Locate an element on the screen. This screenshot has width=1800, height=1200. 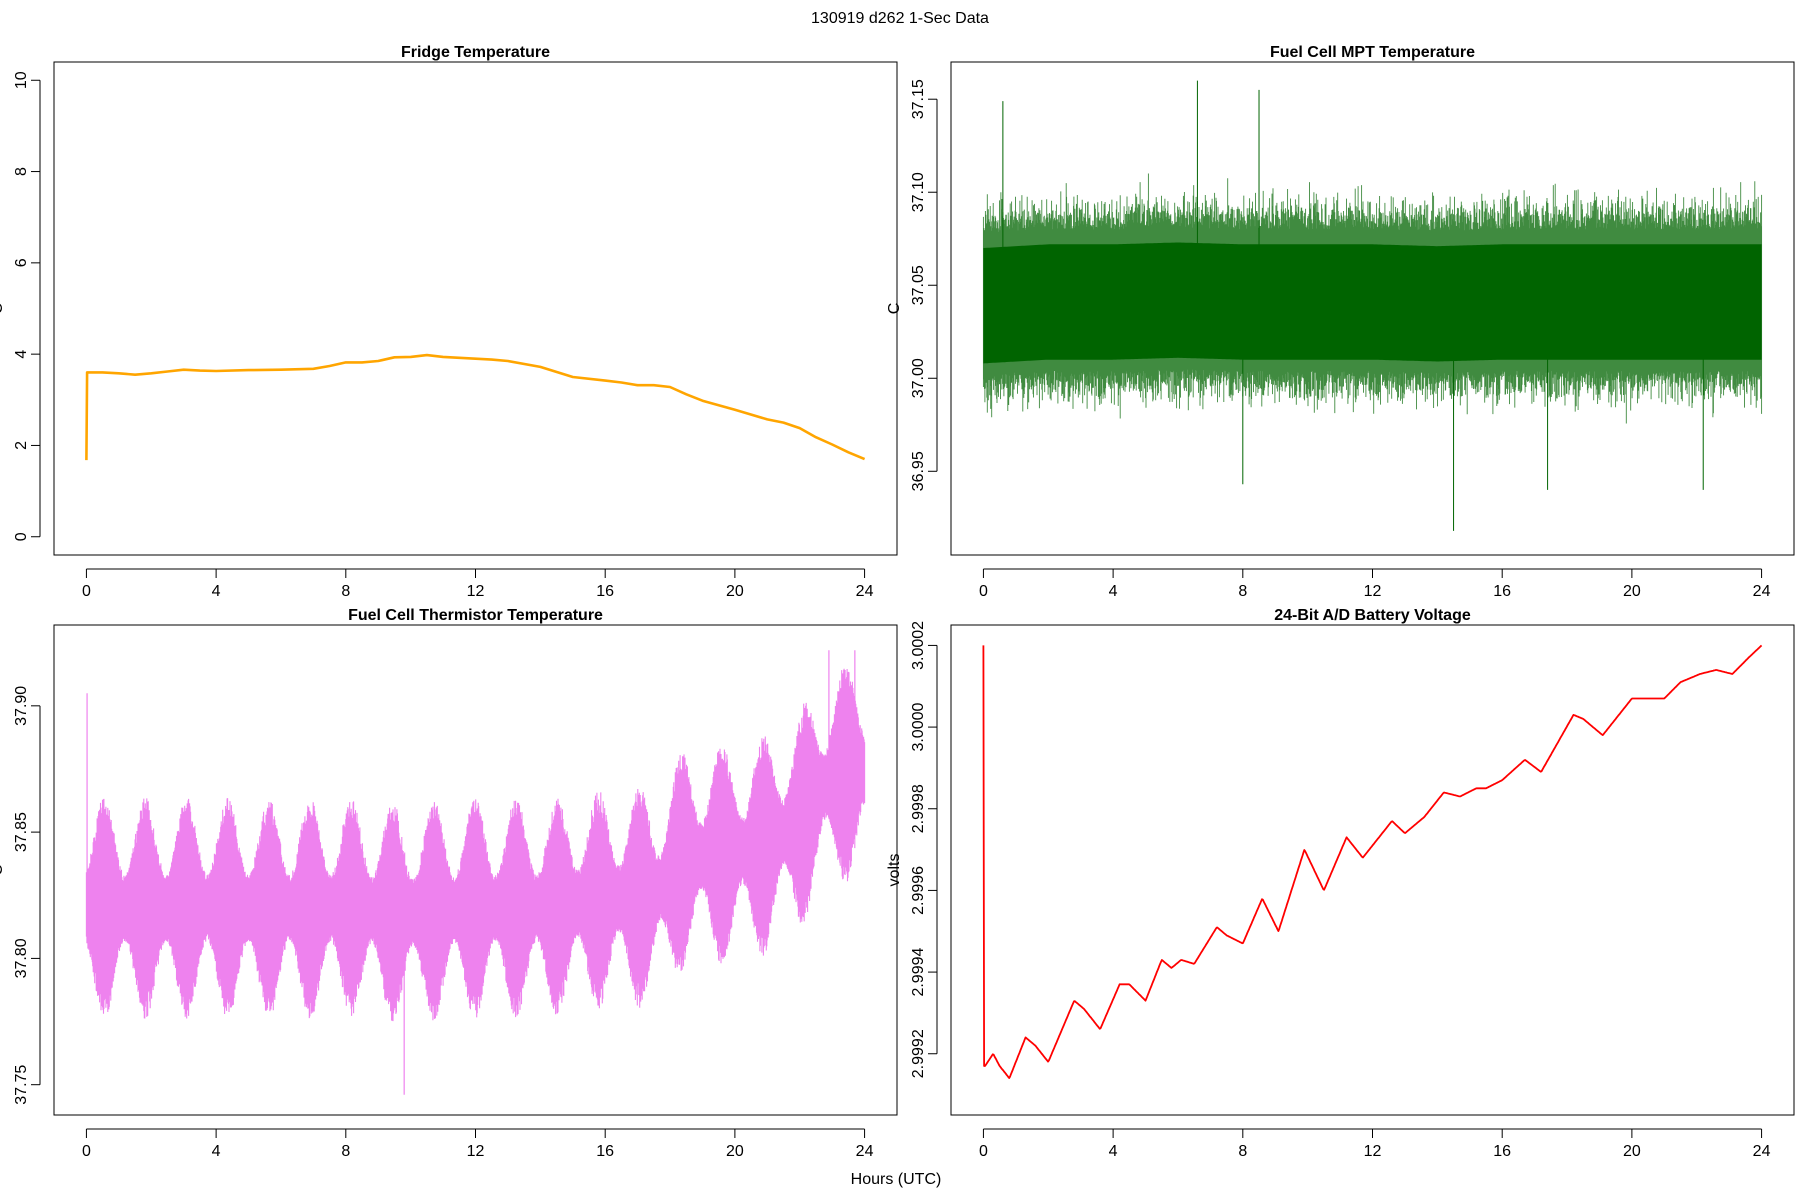
y-tick-label: 4 is located at coordinates (21, 354).